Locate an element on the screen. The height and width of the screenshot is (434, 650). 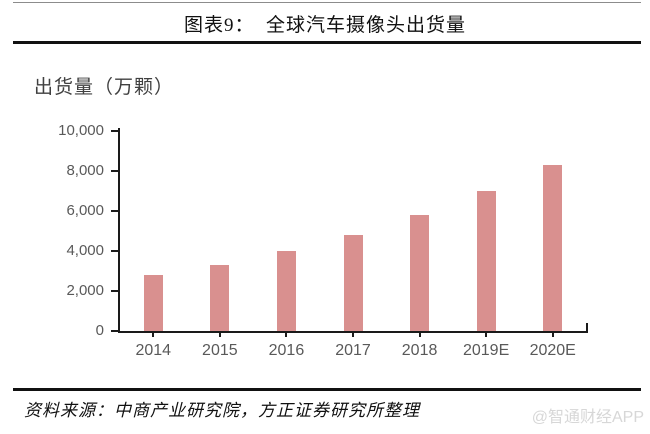
x-tick-label: 2019E is located at coordinates (486, 350).